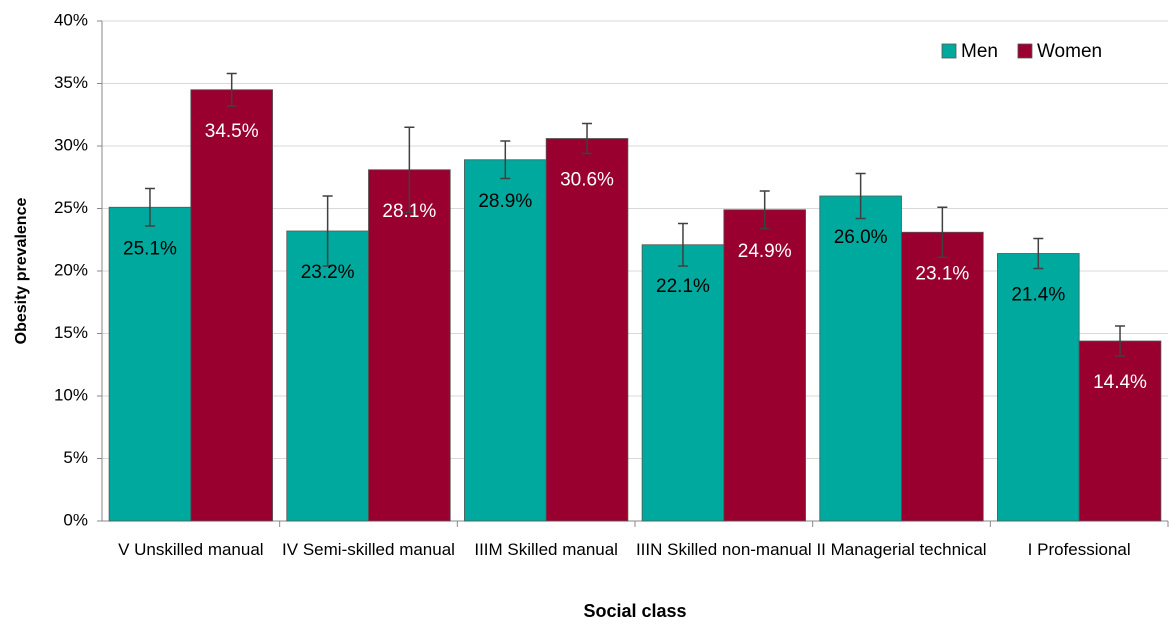  I want to click on x-tick-label: IIIM Skilled manual, so click(546, 549).